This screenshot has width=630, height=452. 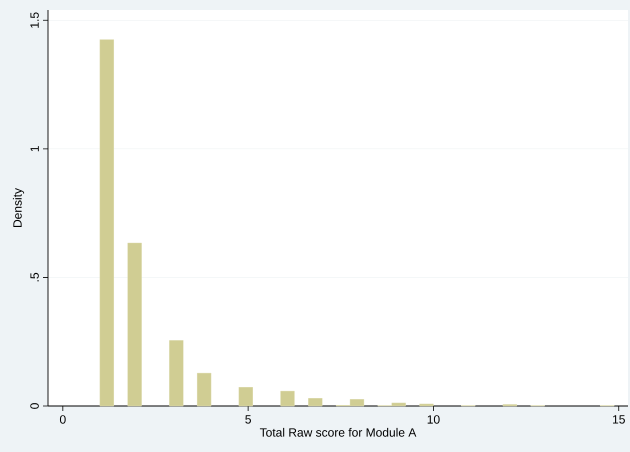 What do you see at coordinates (34, 277) in the screenshot?
I see `y-tick-label: .5` at bounding box center [34, 277].